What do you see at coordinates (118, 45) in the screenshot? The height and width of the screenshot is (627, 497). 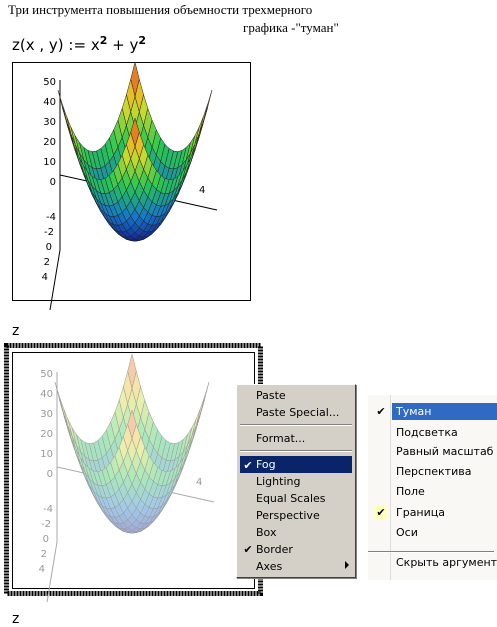 I see `op: +` at bounding box center [118, 45].